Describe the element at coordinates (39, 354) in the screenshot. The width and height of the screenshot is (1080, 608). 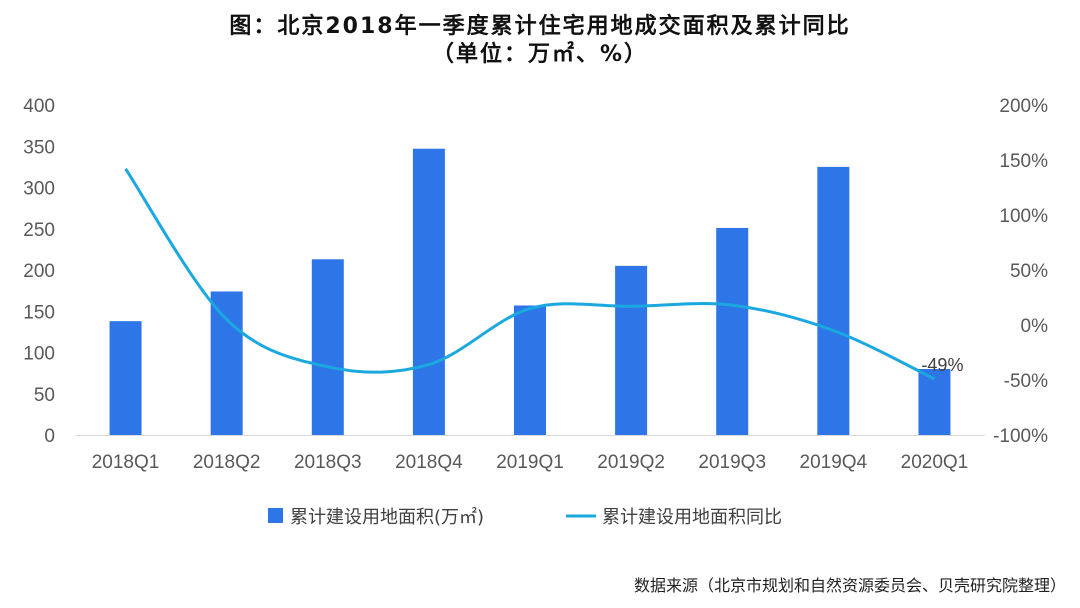
I see `left-tick-label: 100` at that location.